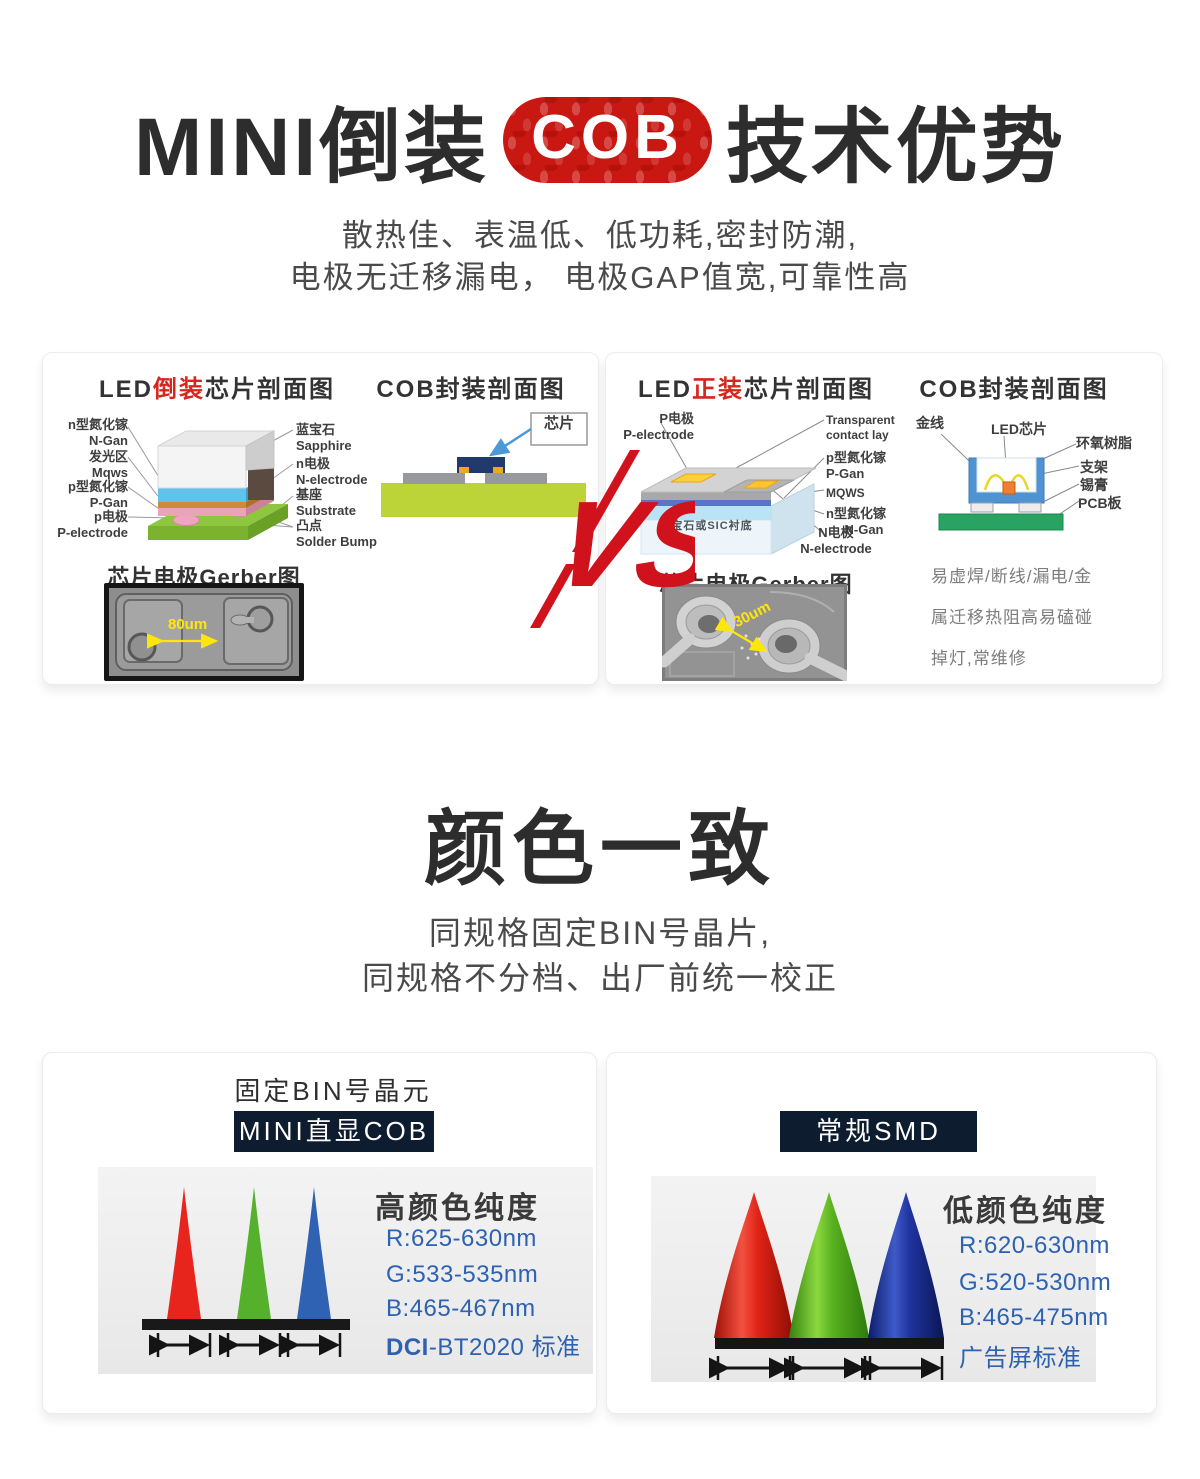 The image size is (1200, 1479). Describe the element at coordinates (1100, 503) in the screenshot. I see `label-pcb: PCB板` at that location.